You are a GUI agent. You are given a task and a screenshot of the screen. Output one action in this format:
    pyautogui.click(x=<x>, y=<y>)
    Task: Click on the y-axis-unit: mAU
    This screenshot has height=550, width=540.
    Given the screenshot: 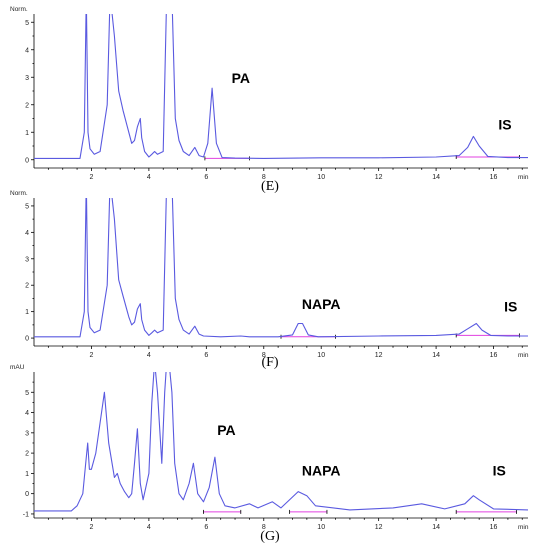 What is the action you would take?
    pyautogui.click(x=17, y=367)
    